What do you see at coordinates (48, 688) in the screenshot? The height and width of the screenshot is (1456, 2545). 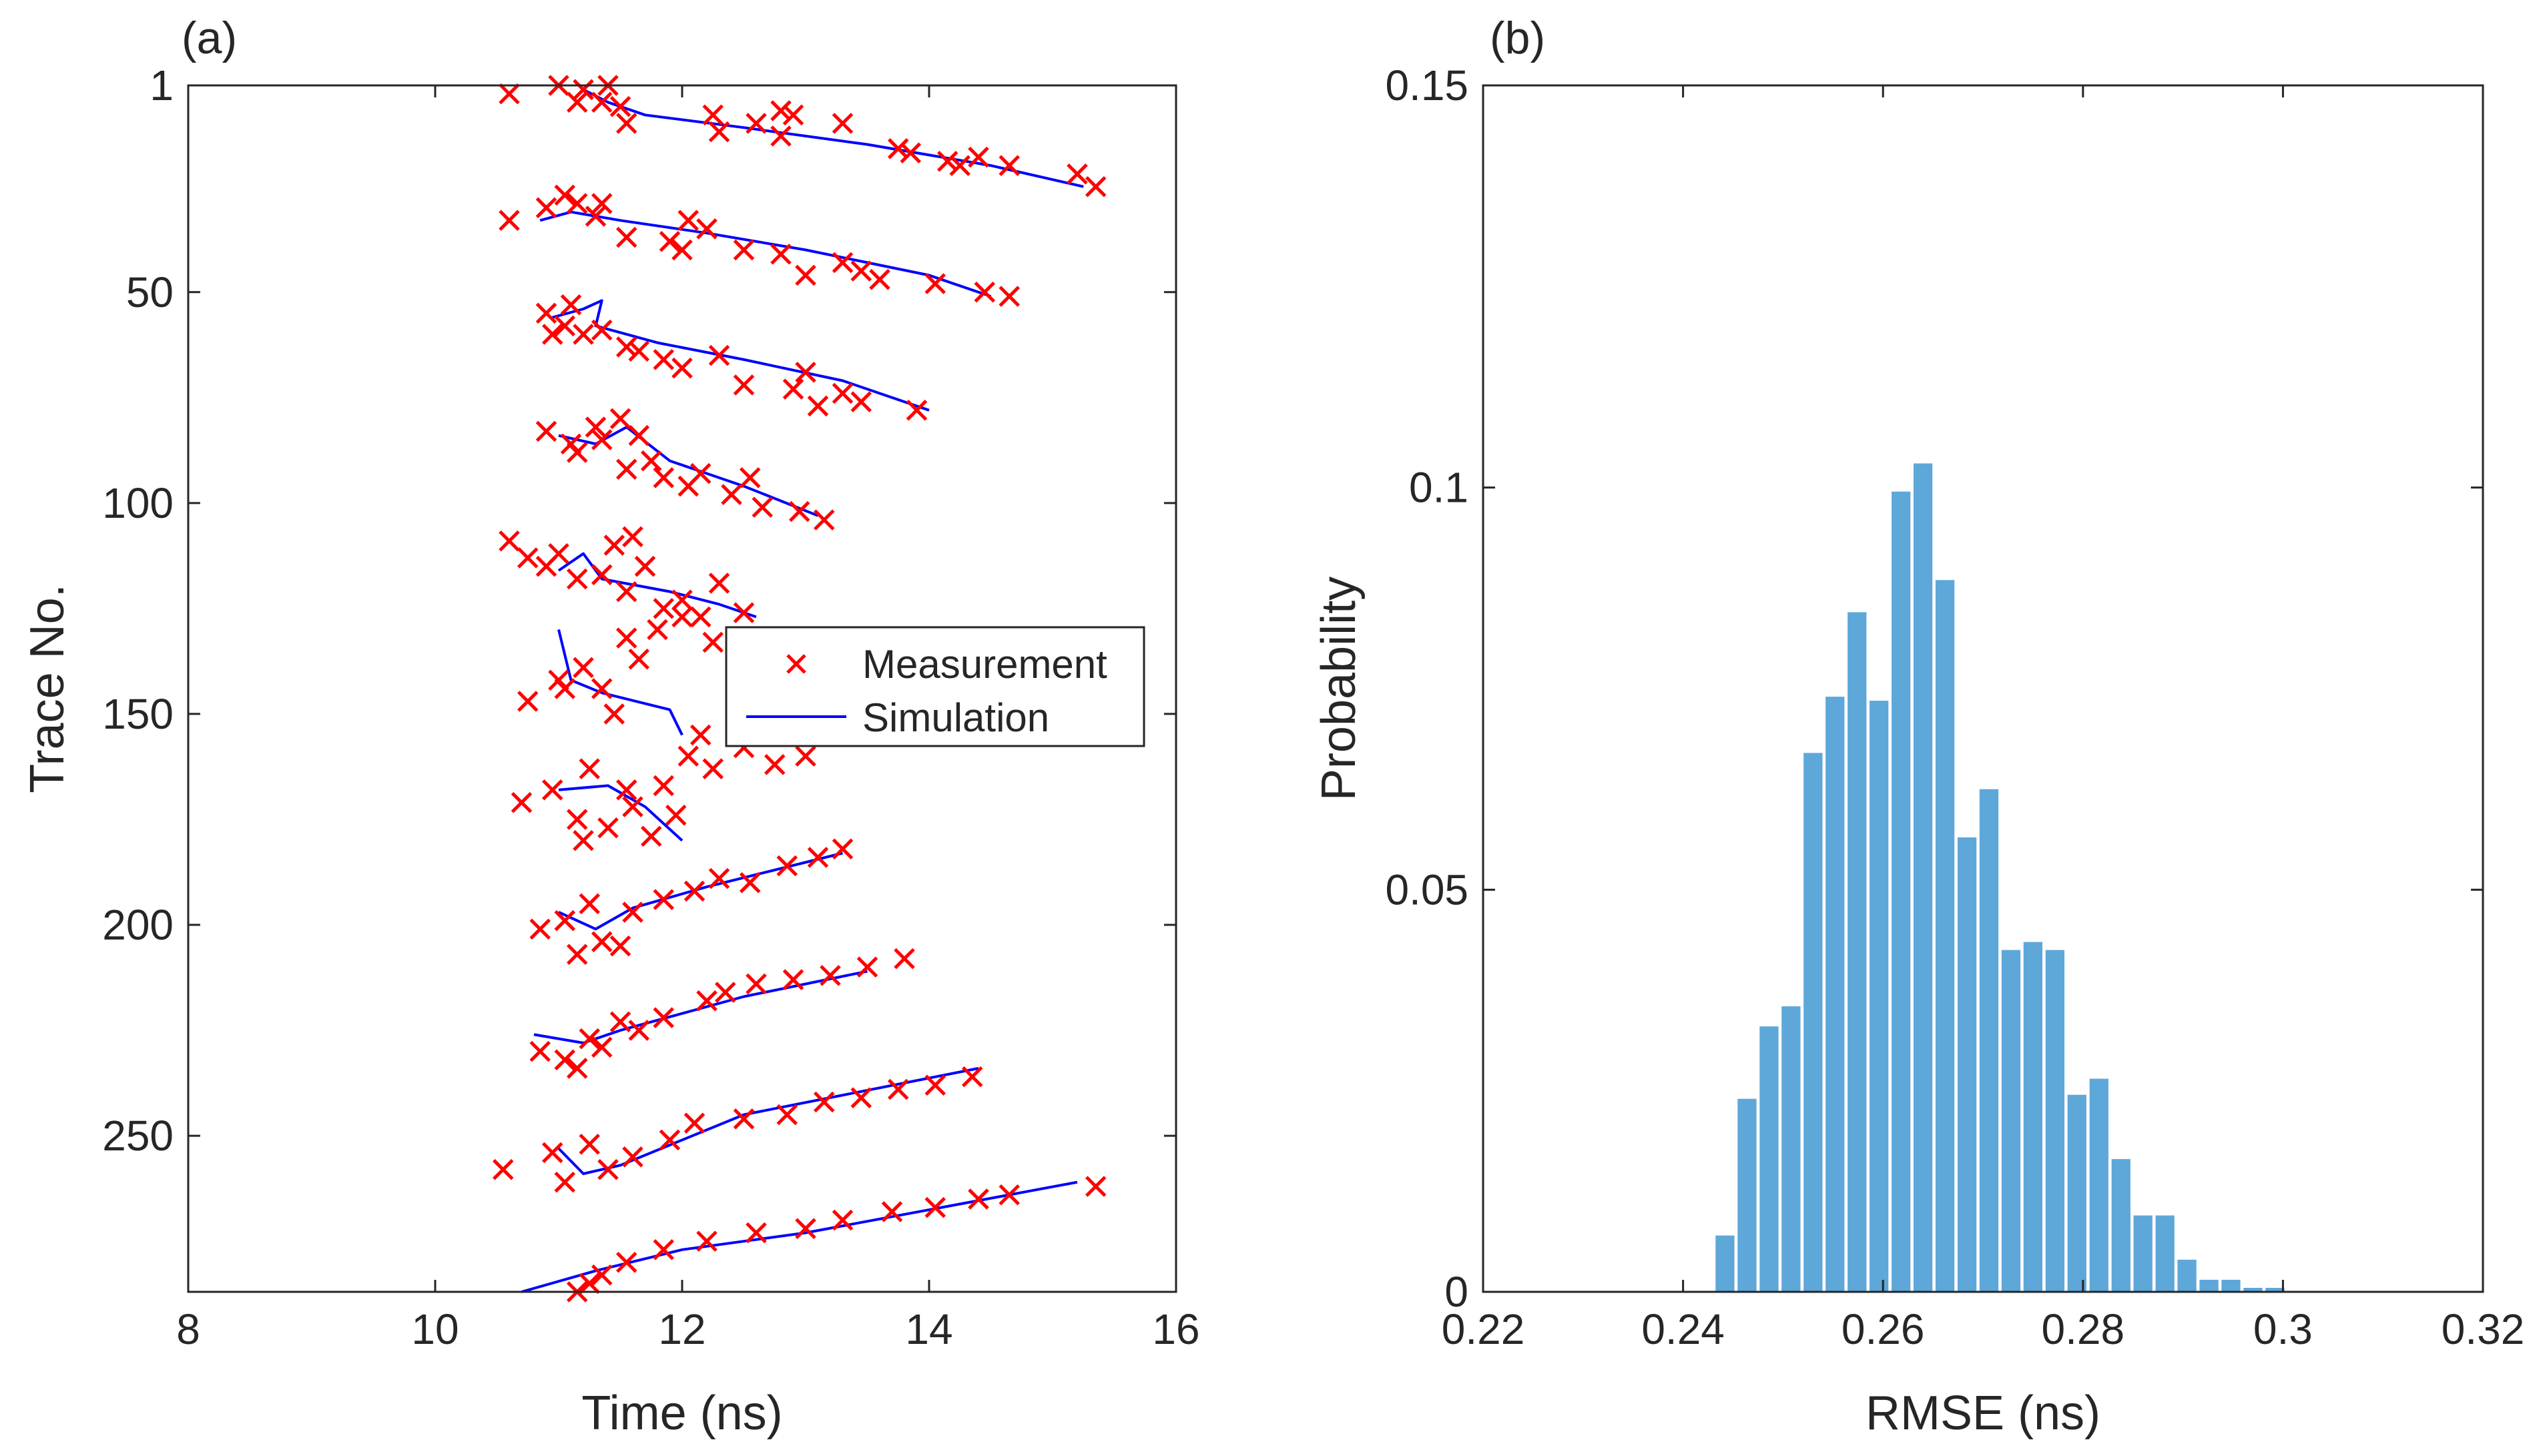 I see `panel-a-ylabel: Trace No.` at bounding box center [48, 688].